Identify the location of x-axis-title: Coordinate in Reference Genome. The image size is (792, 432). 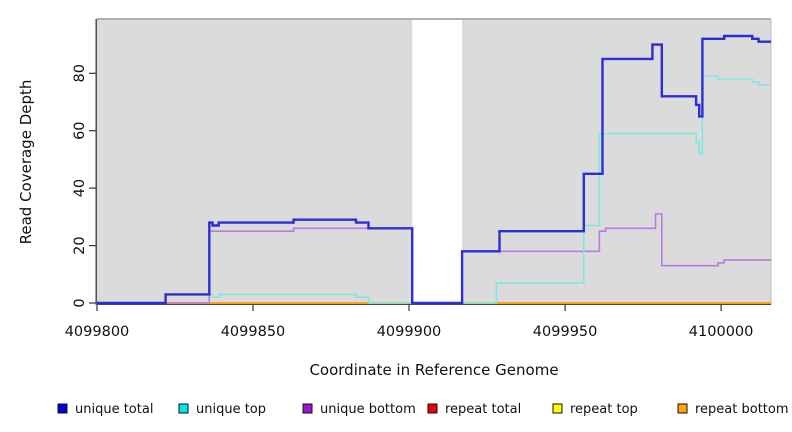
(433, 370).